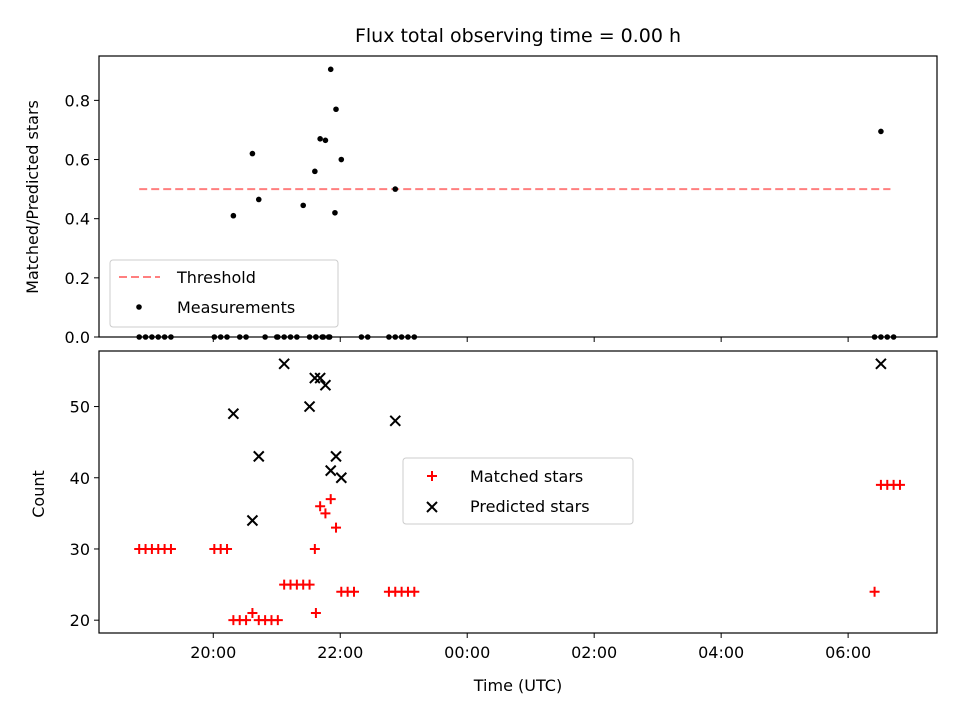 Image resolution: width=960 pixels, height=720 pixels. Describe the element at coordinates (77, 160) in the screenshot. I see `top-y-tick-label: 0.6` at that location.